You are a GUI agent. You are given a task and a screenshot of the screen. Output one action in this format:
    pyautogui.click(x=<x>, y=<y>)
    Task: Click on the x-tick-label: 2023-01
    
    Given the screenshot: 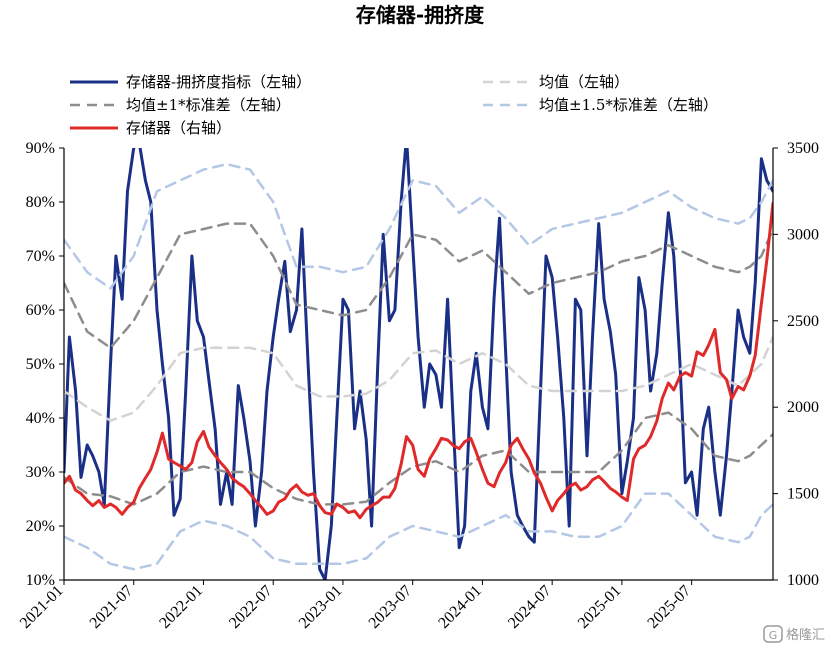 What is the action you would take?
    pyautogui.click(x=321, y=607)
    